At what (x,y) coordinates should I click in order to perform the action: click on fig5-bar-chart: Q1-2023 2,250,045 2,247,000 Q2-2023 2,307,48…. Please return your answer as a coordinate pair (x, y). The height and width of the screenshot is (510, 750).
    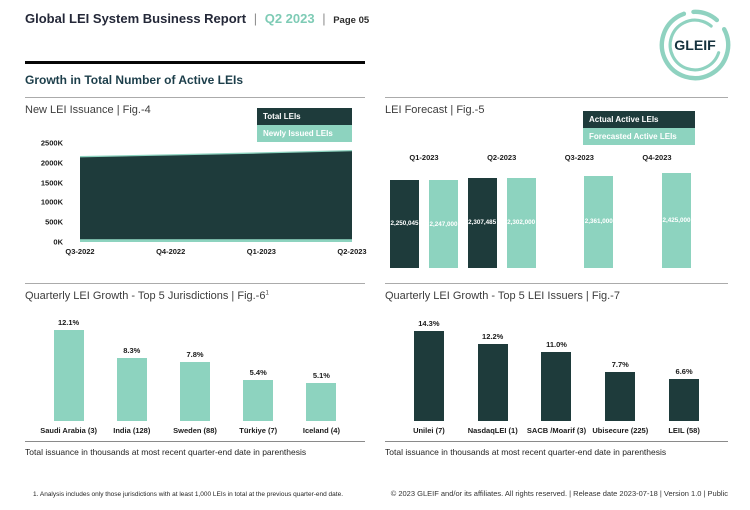
    Looking at the image, I should click on (540, 210).